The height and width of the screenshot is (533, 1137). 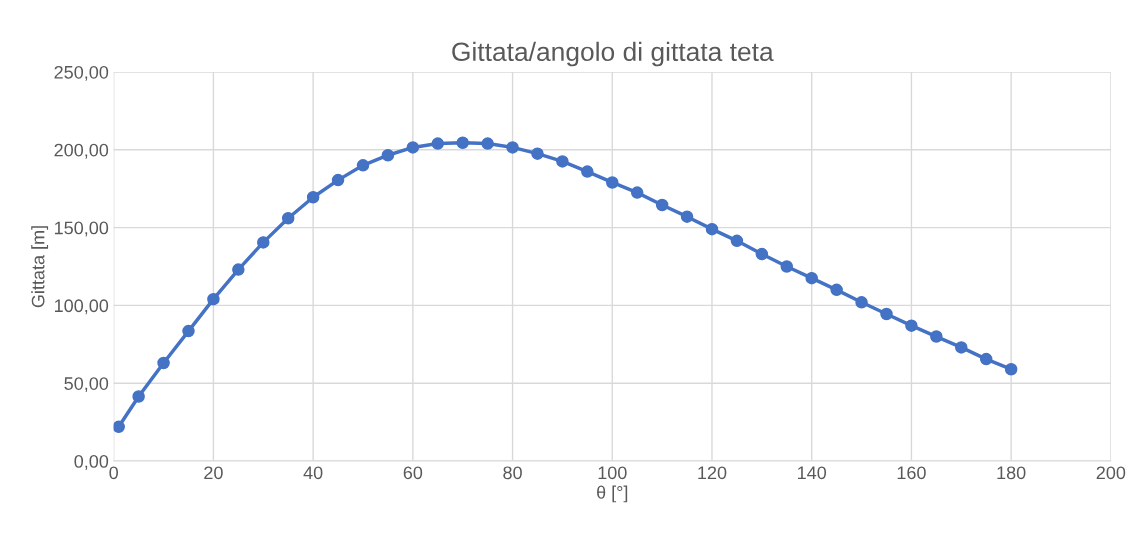 What do you see at coordinates (712, 473) in the screenshot?
I see `x-tick-label: 120` at bounding box center [712, 473].